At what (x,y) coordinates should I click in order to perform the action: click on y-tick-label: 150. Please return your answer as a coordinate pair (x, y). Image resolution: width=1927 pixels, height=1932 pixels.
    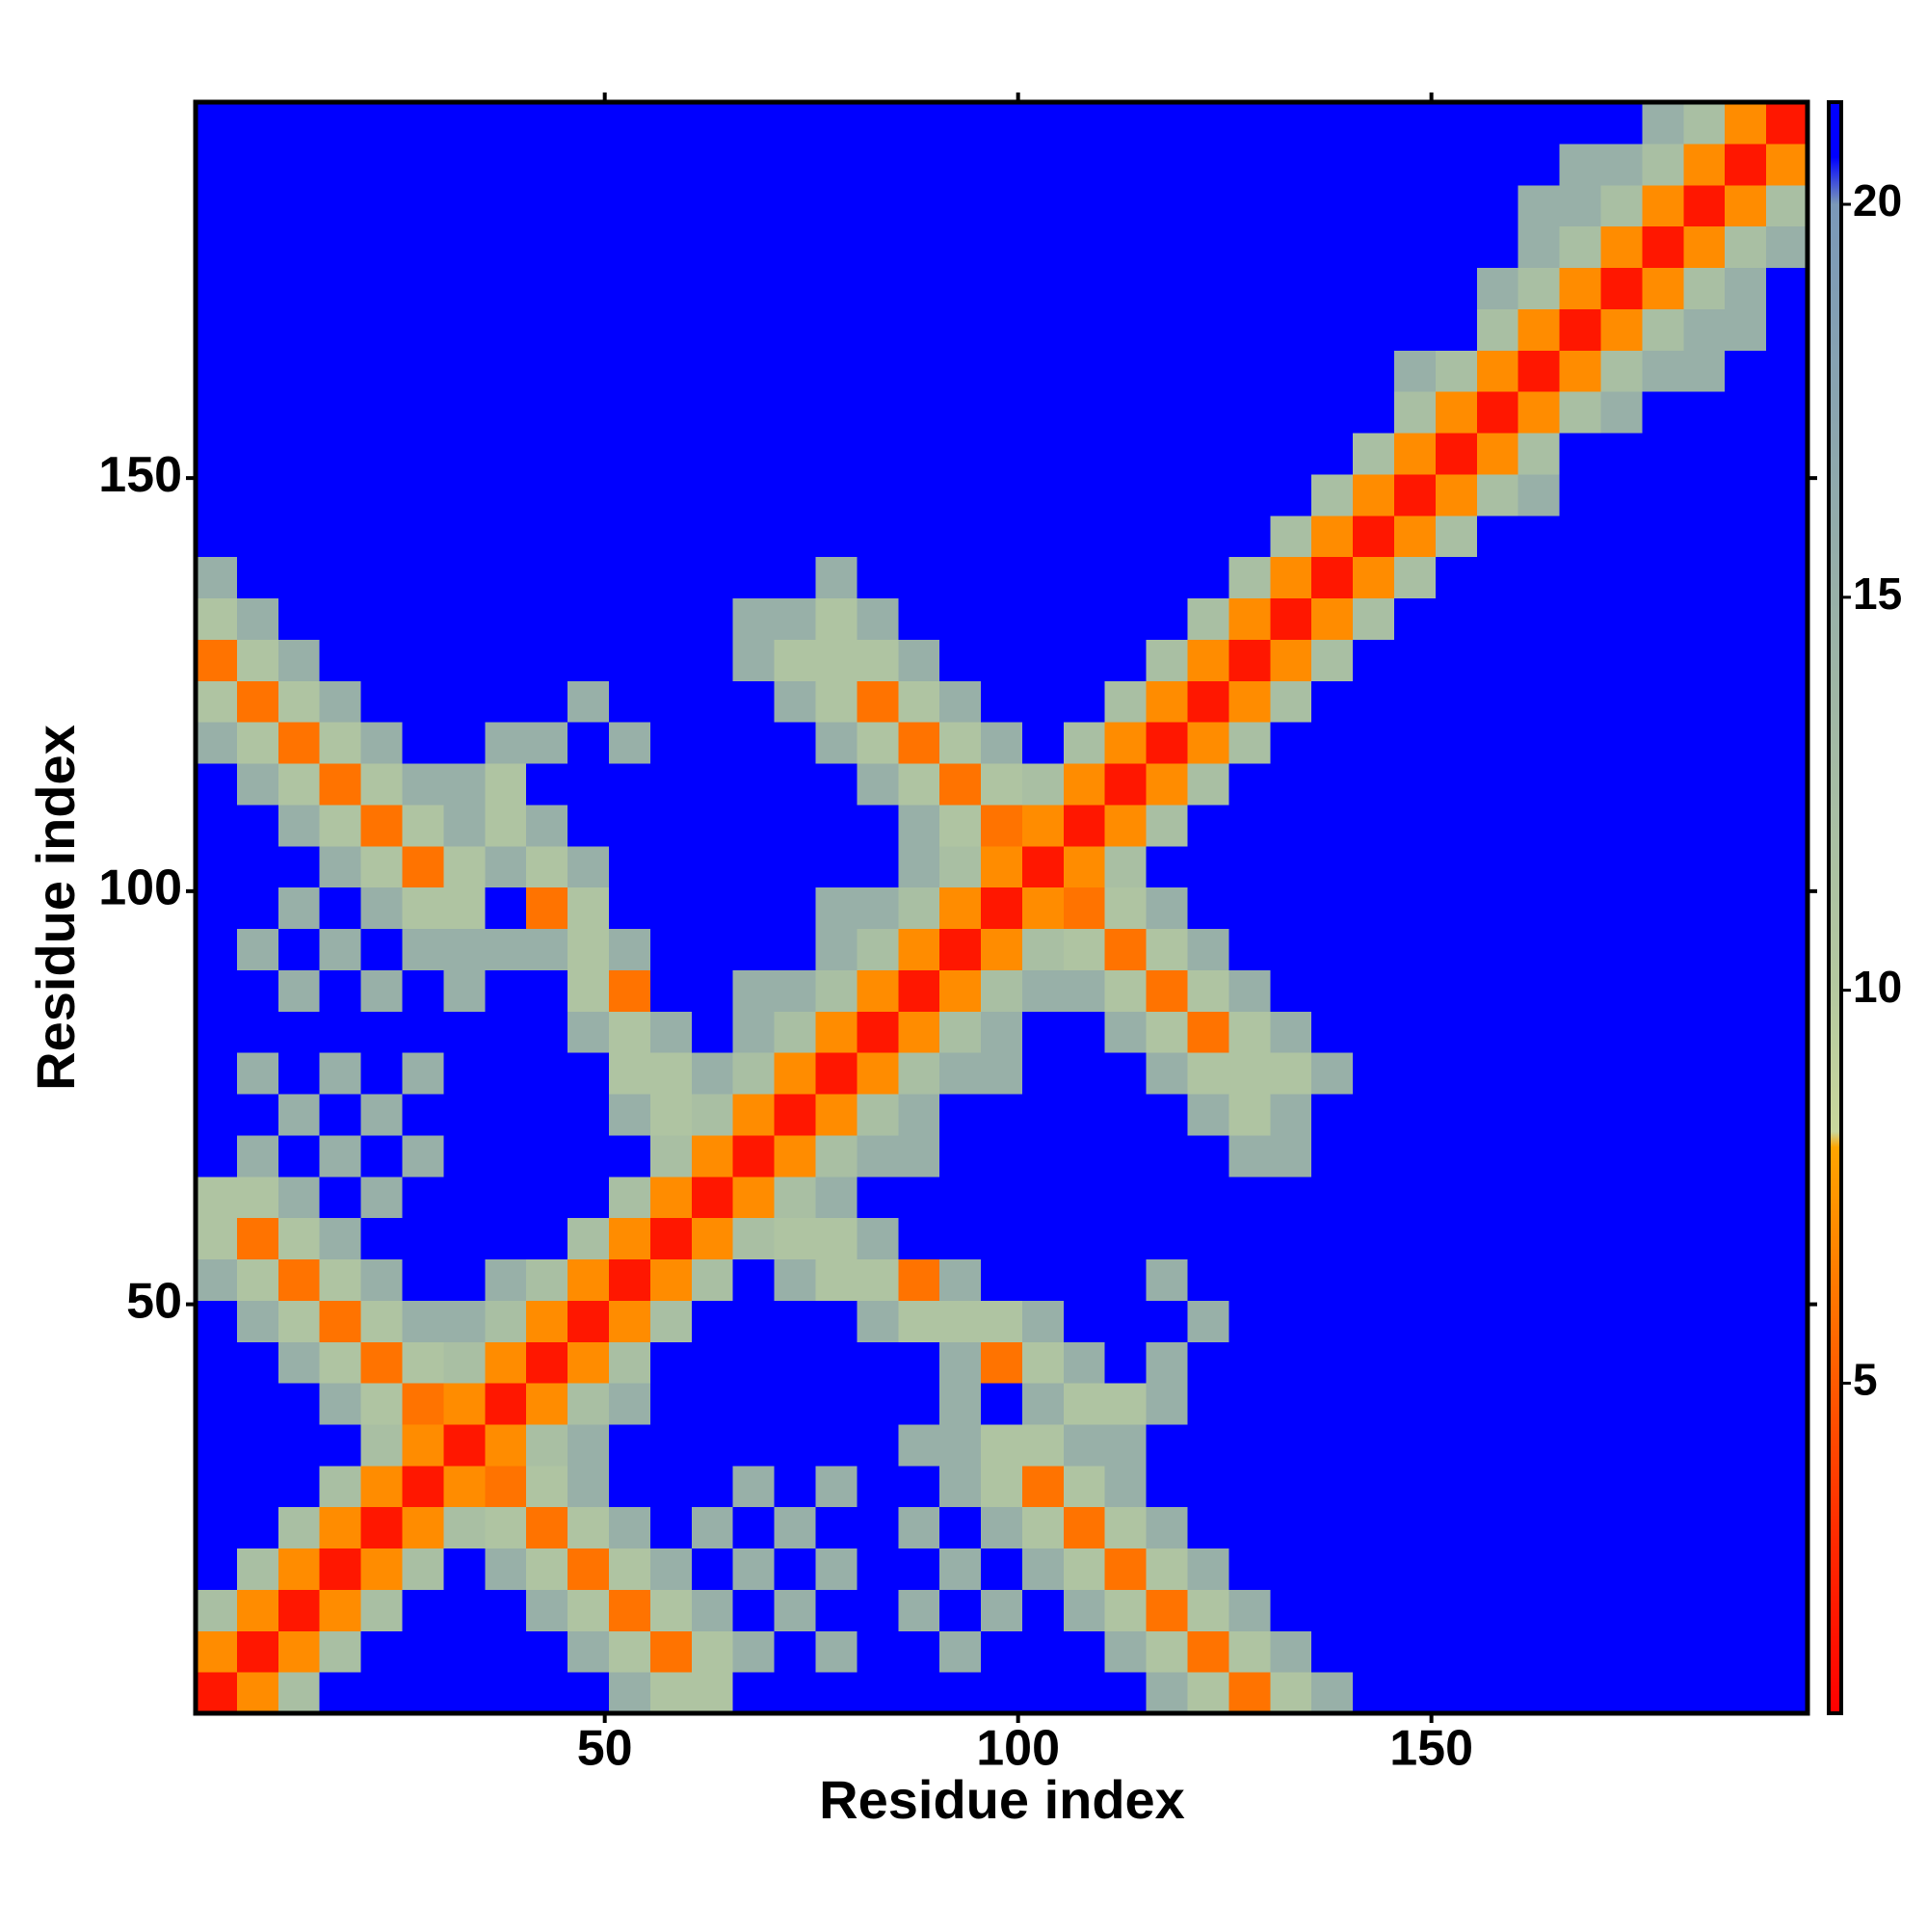
    Looking at the image, I should click on (140, 475).